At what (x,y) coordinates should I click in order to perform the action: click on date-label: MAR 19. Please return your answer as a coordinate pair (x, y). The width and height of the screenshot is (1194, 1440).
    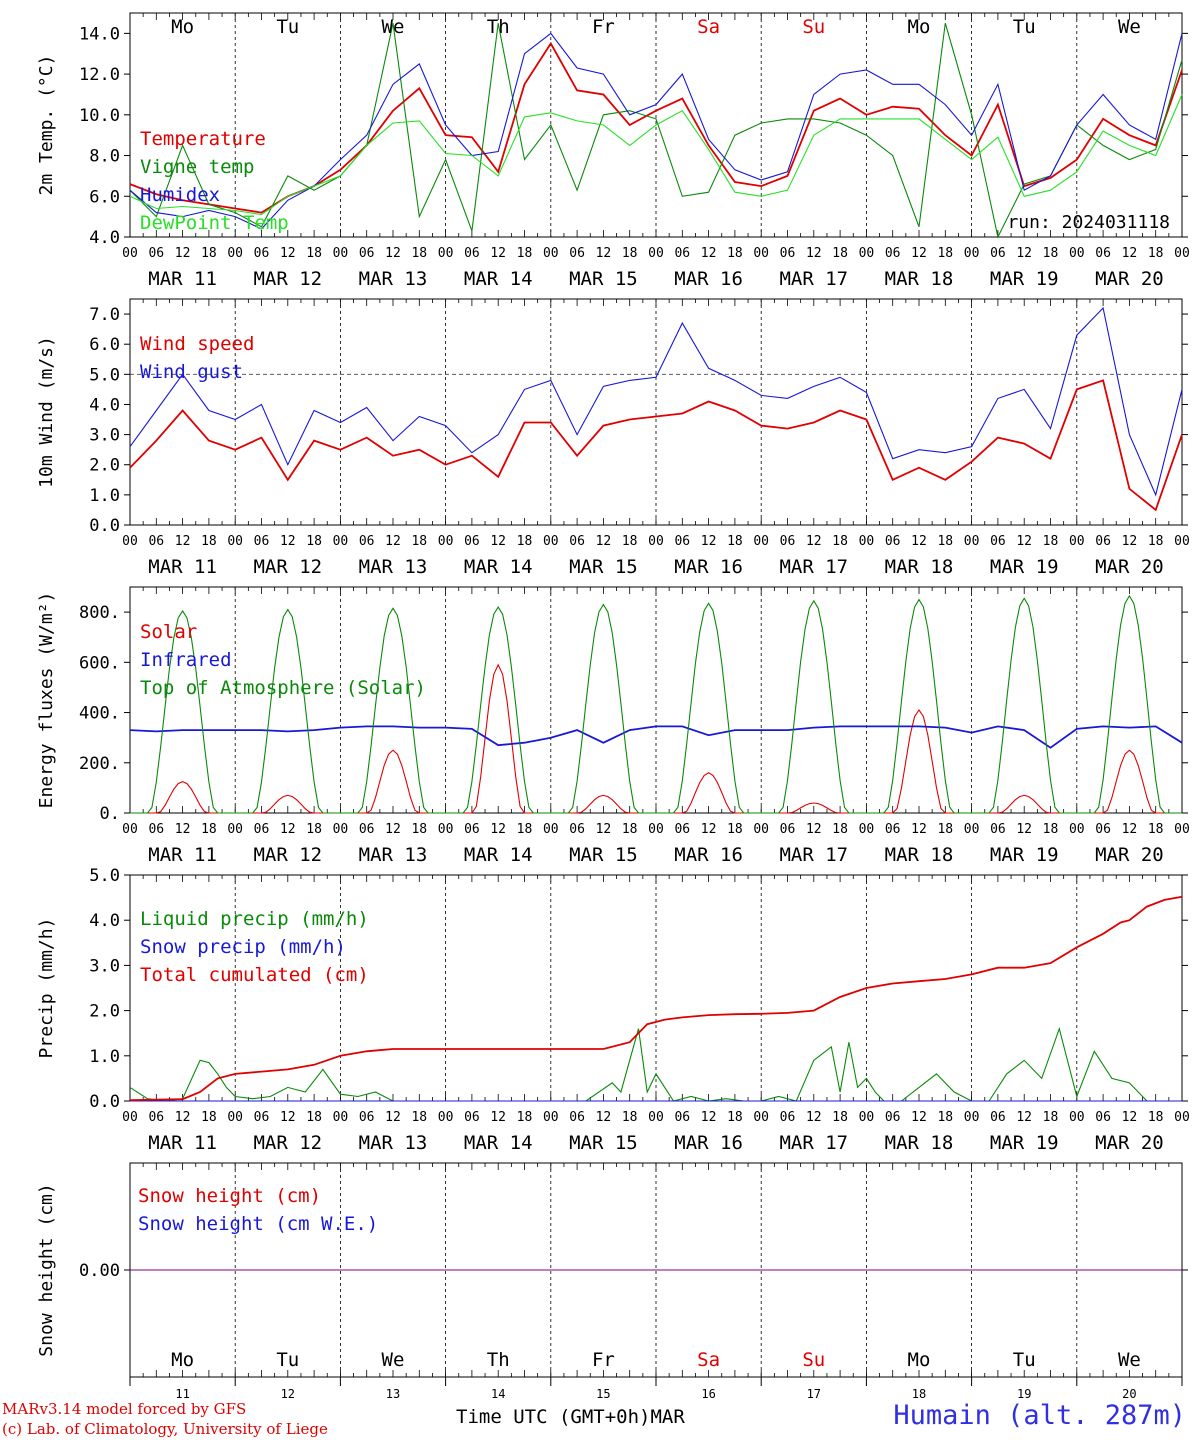
    Looking at the image, I should click on (1024, 279).